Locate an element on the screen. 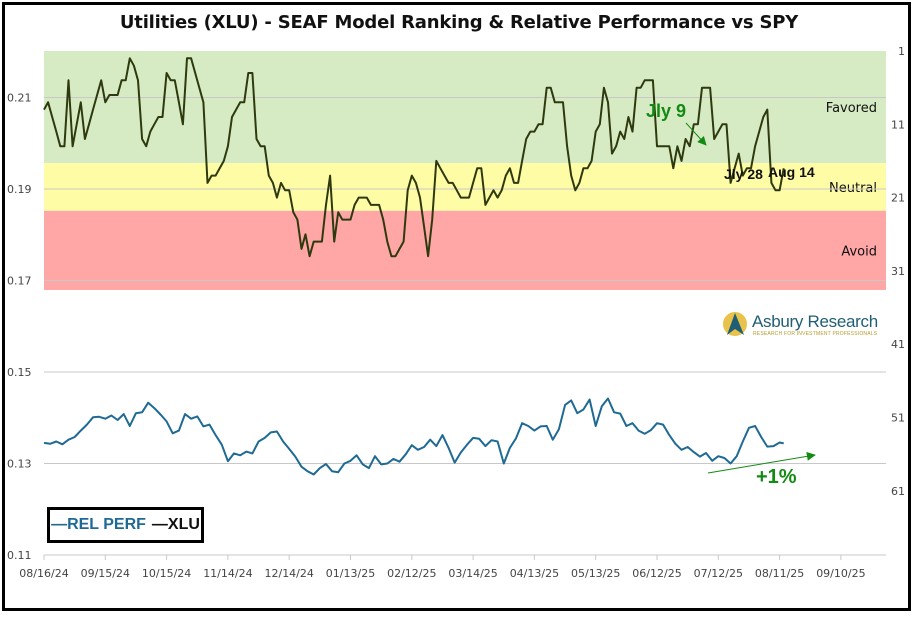 Image resolution: width=918 pixels, height=620 pixels. x-tick-label: 01/13/25 is located at coordinates (350, 573).